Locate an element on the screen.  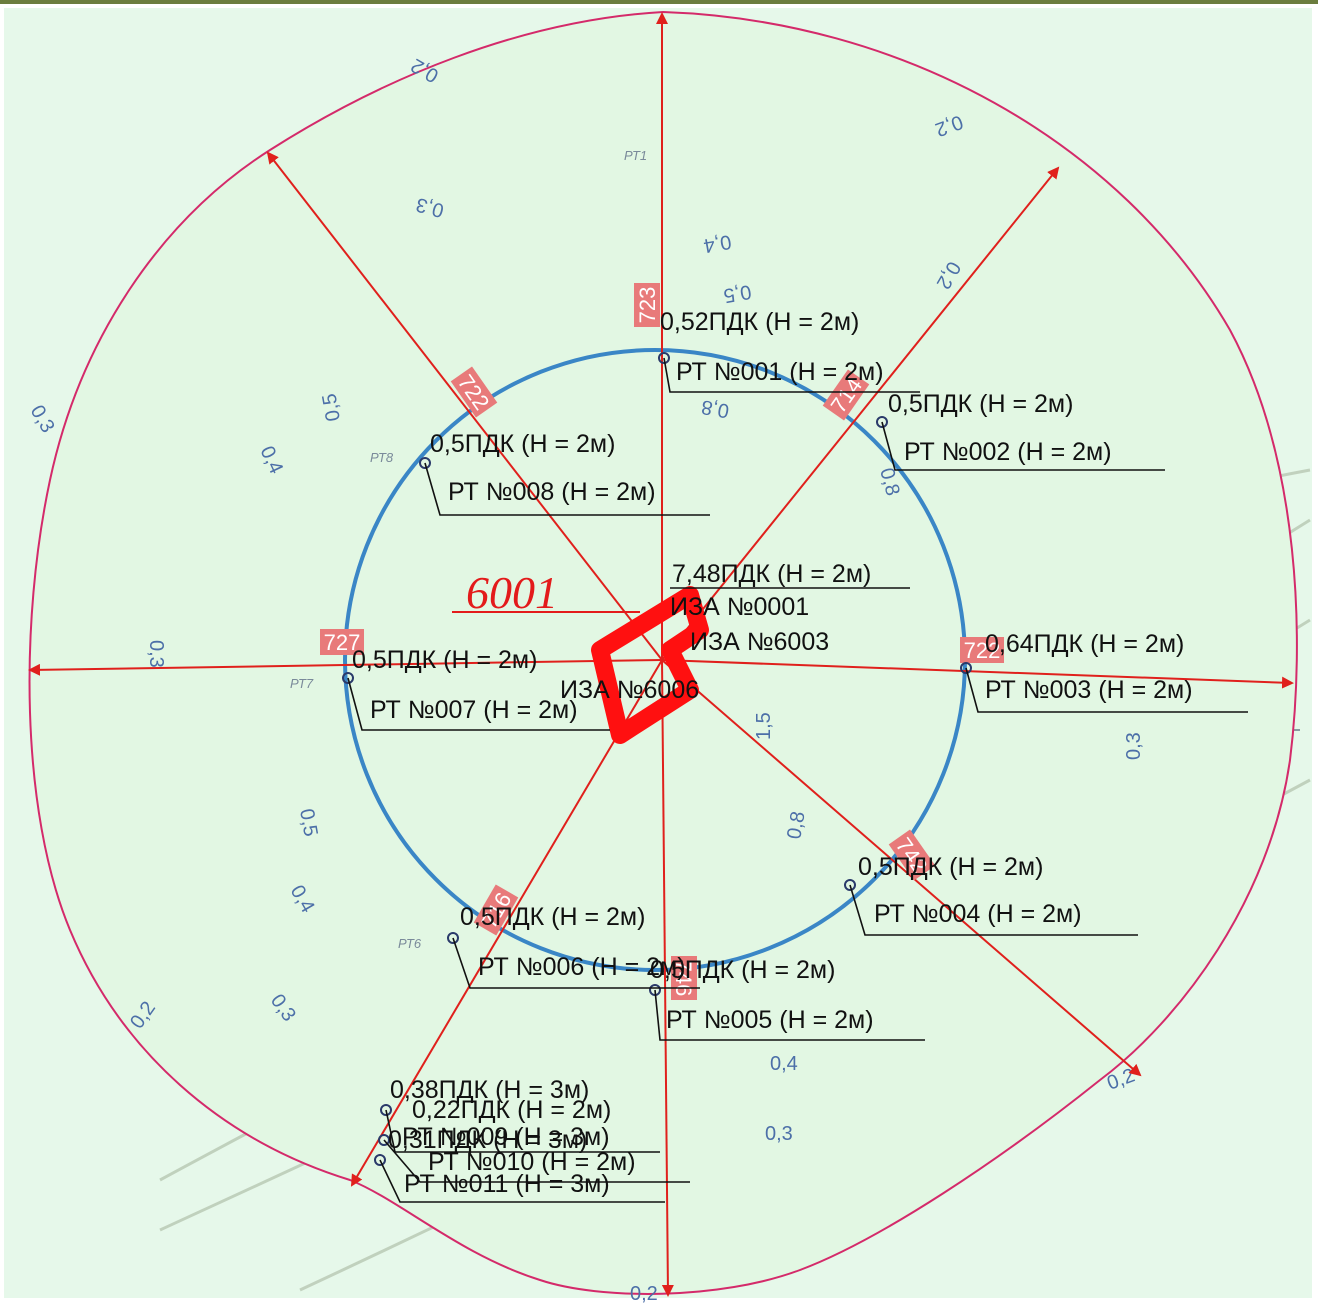
map-top-border is located at coordinates (659, 2).